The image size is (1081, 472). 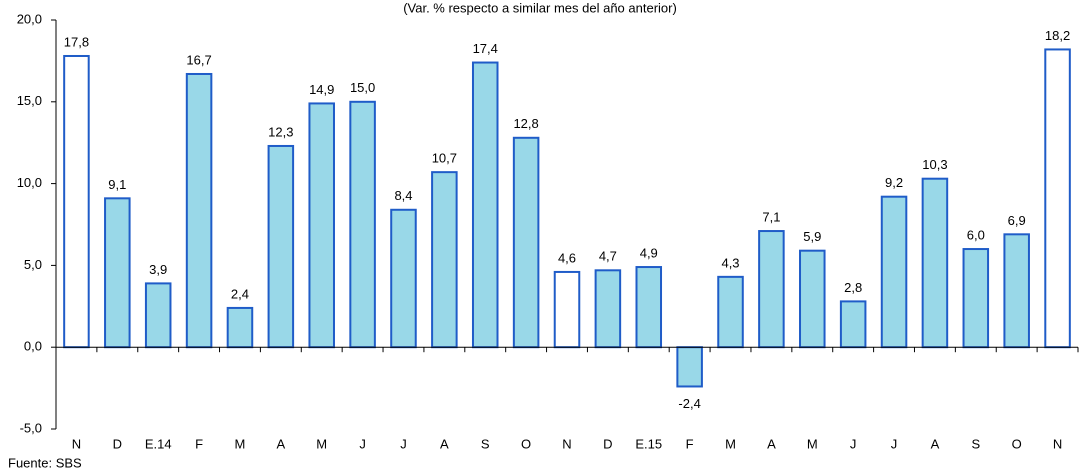 What do you see at coordinates (158, 269) in the screenshot?
I see `value-label: 3,9` at bounding box center [158, 269].